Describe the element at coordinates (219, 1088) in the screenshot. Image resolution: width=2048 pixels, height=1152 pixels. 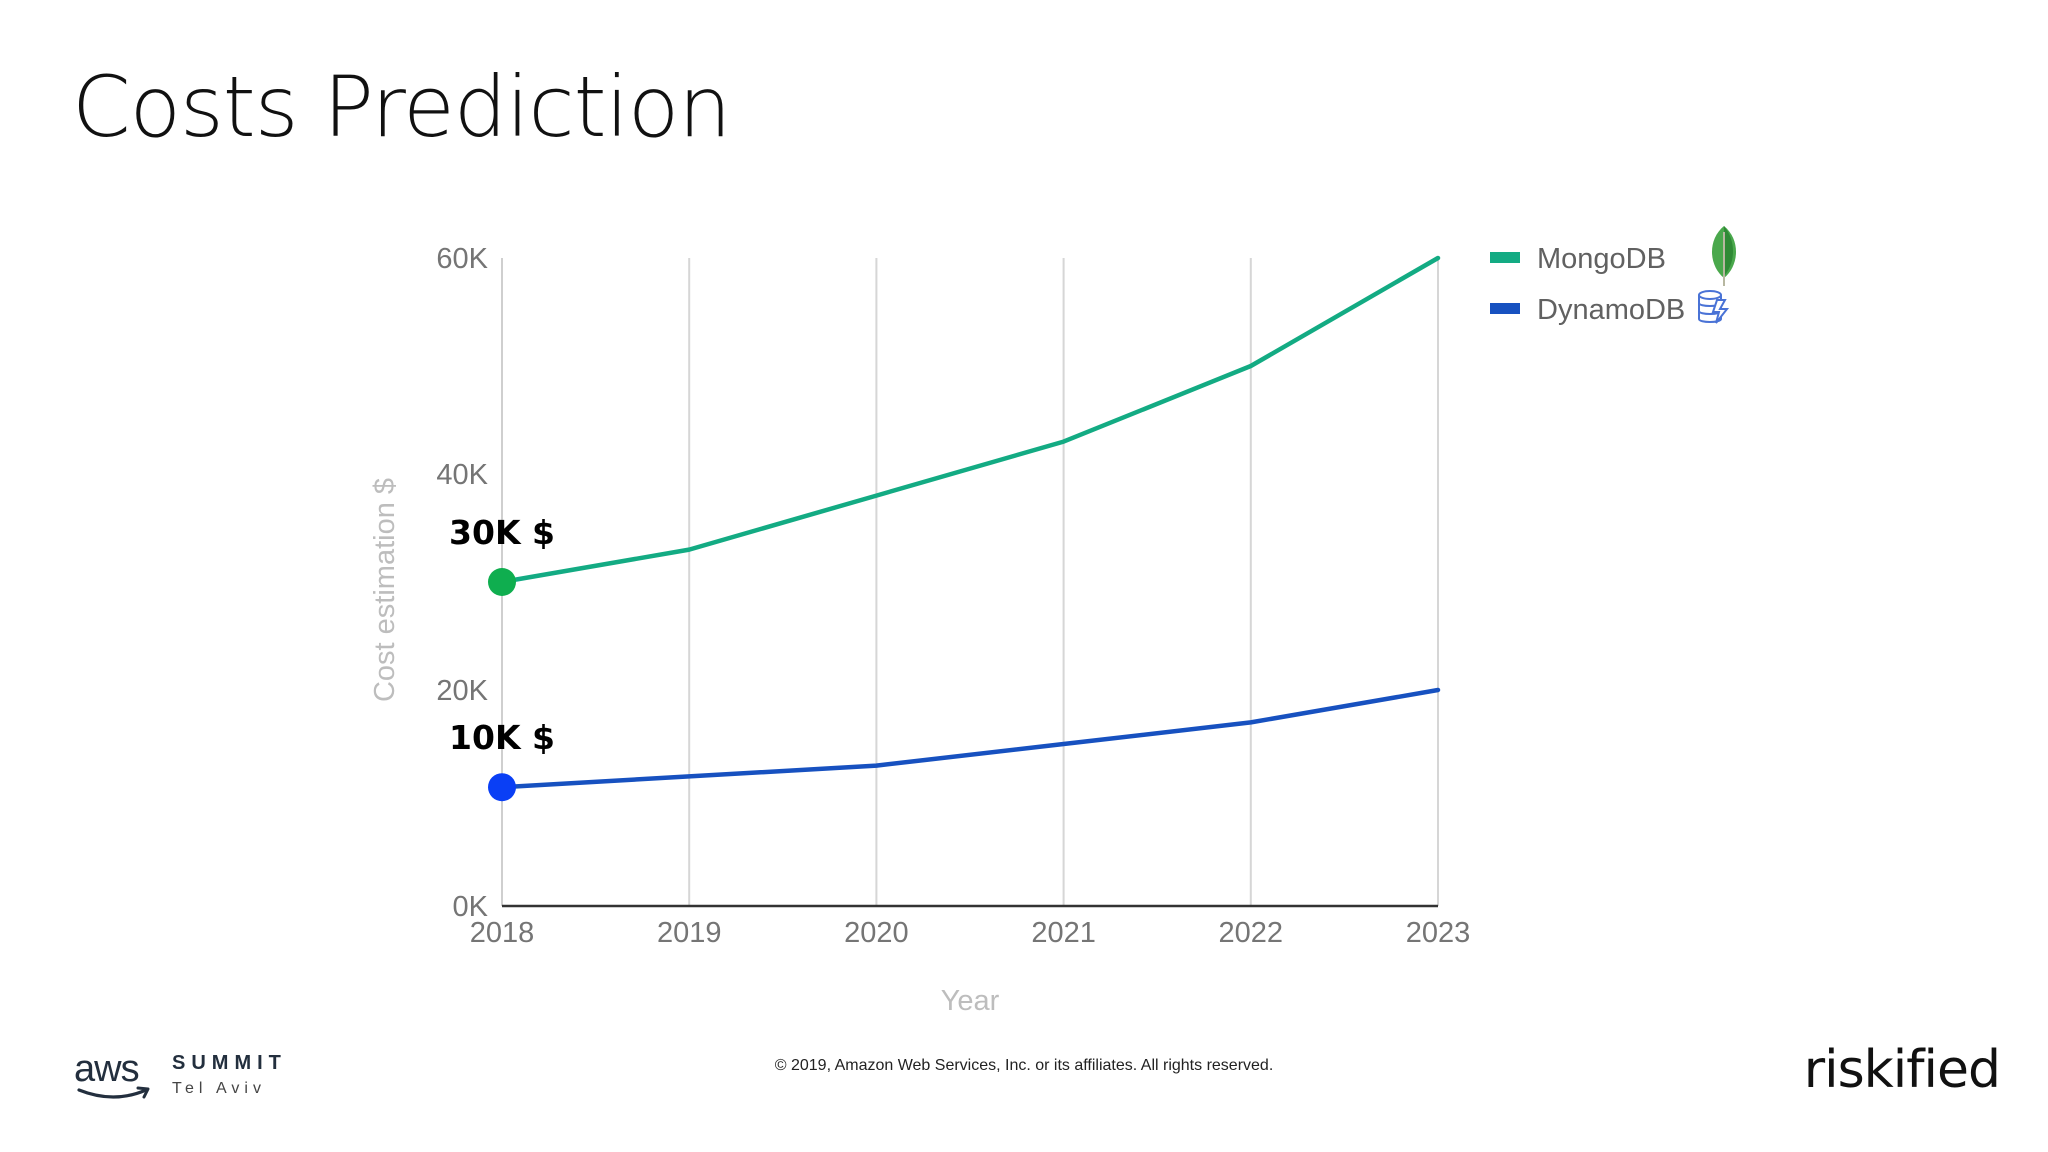
I see `summit-city: Tel Aviv` at that location.